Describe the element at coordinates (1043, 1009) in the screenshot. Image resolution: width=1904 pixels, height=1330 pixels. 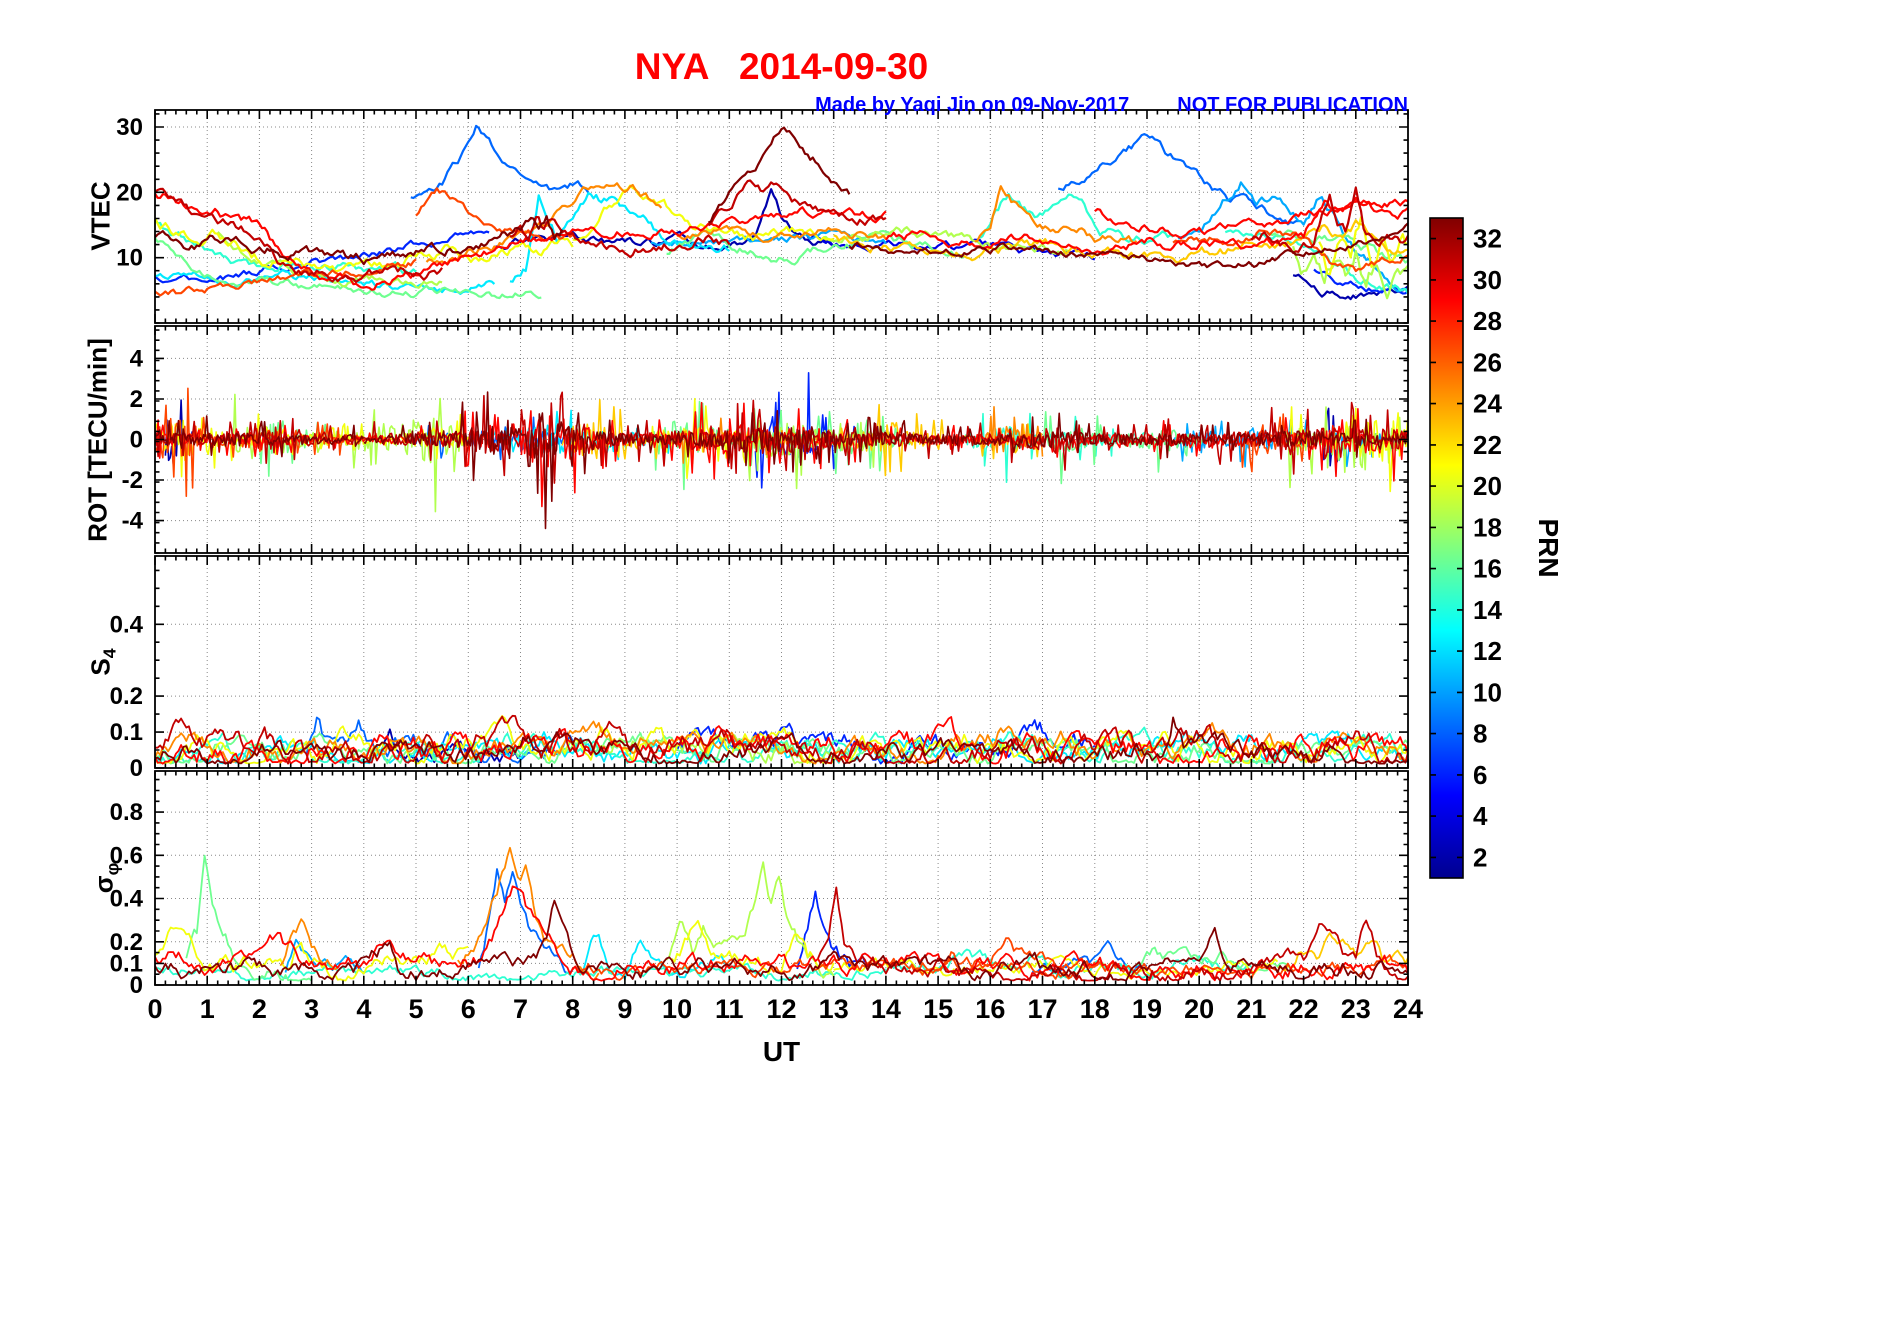
I see `x-tick-label: 17` at that location.